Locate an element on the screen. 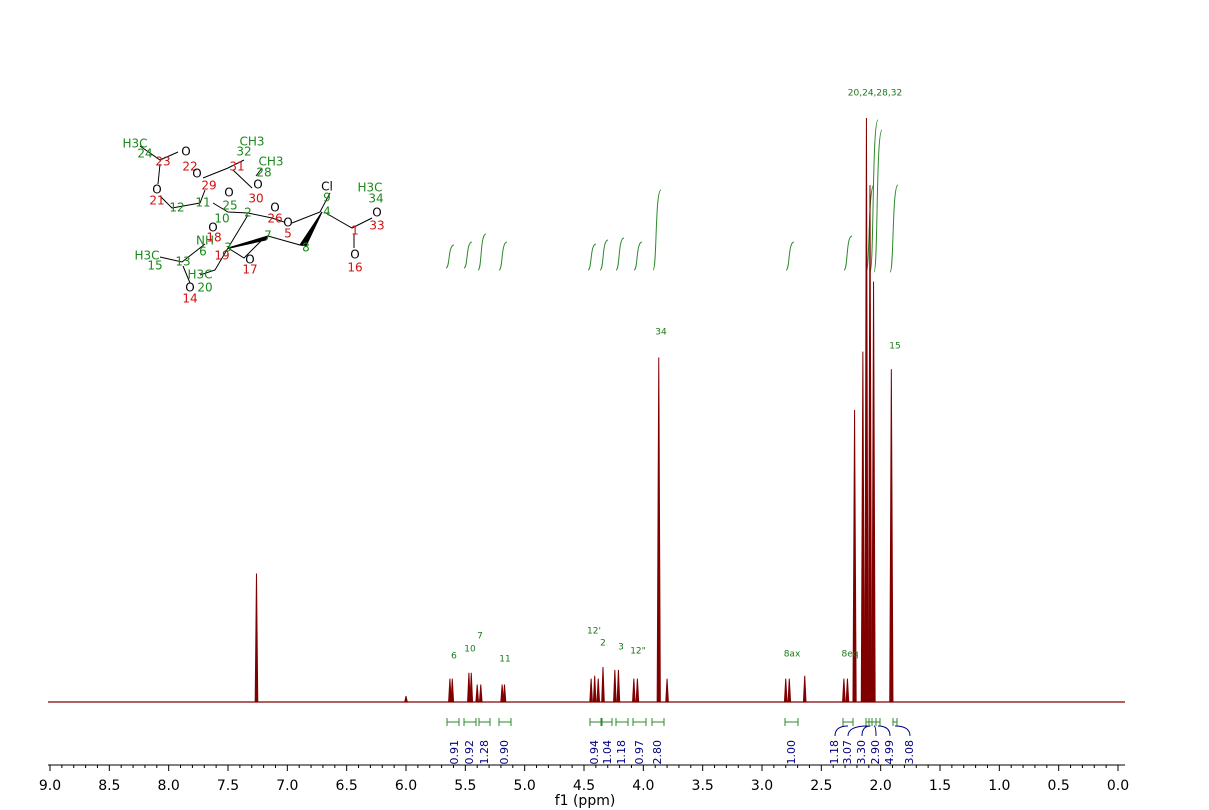 The width and height of the screenshot is (1209, 810). atom-label: 15 is located at coordinates (154, 266).